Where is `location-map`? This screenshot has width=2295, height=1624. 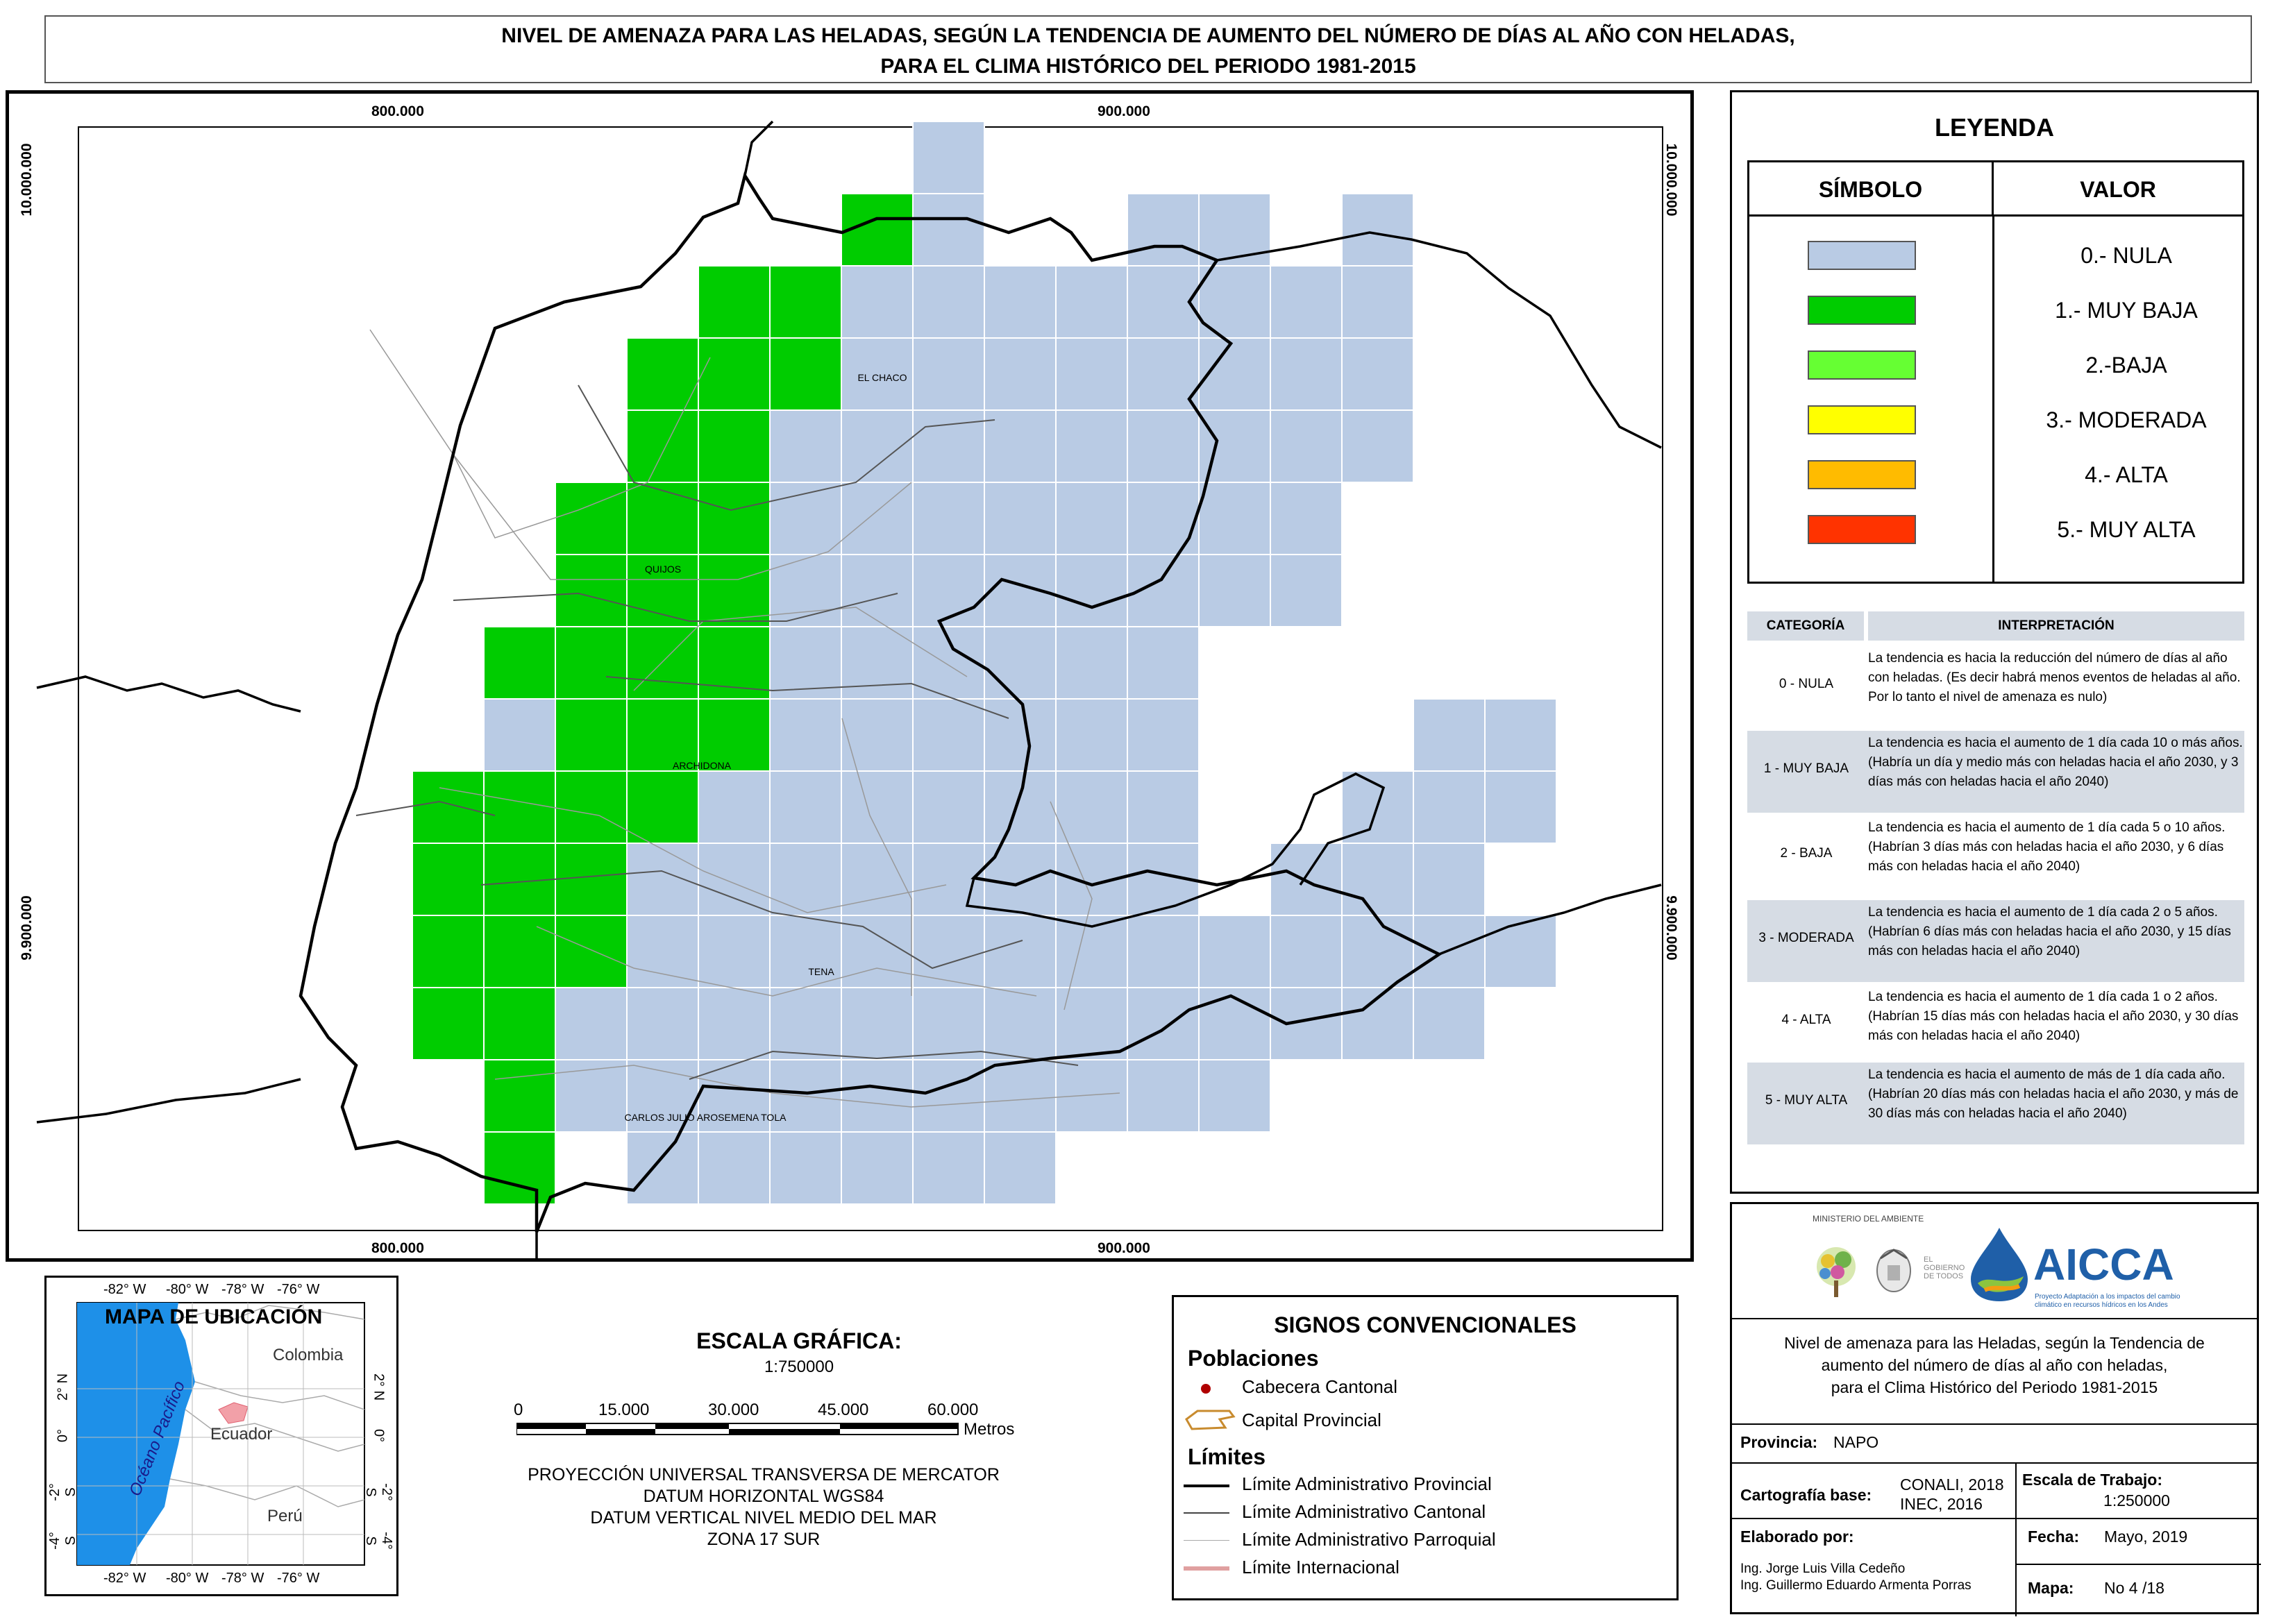 location-map is located at coordinates (220, 1434).